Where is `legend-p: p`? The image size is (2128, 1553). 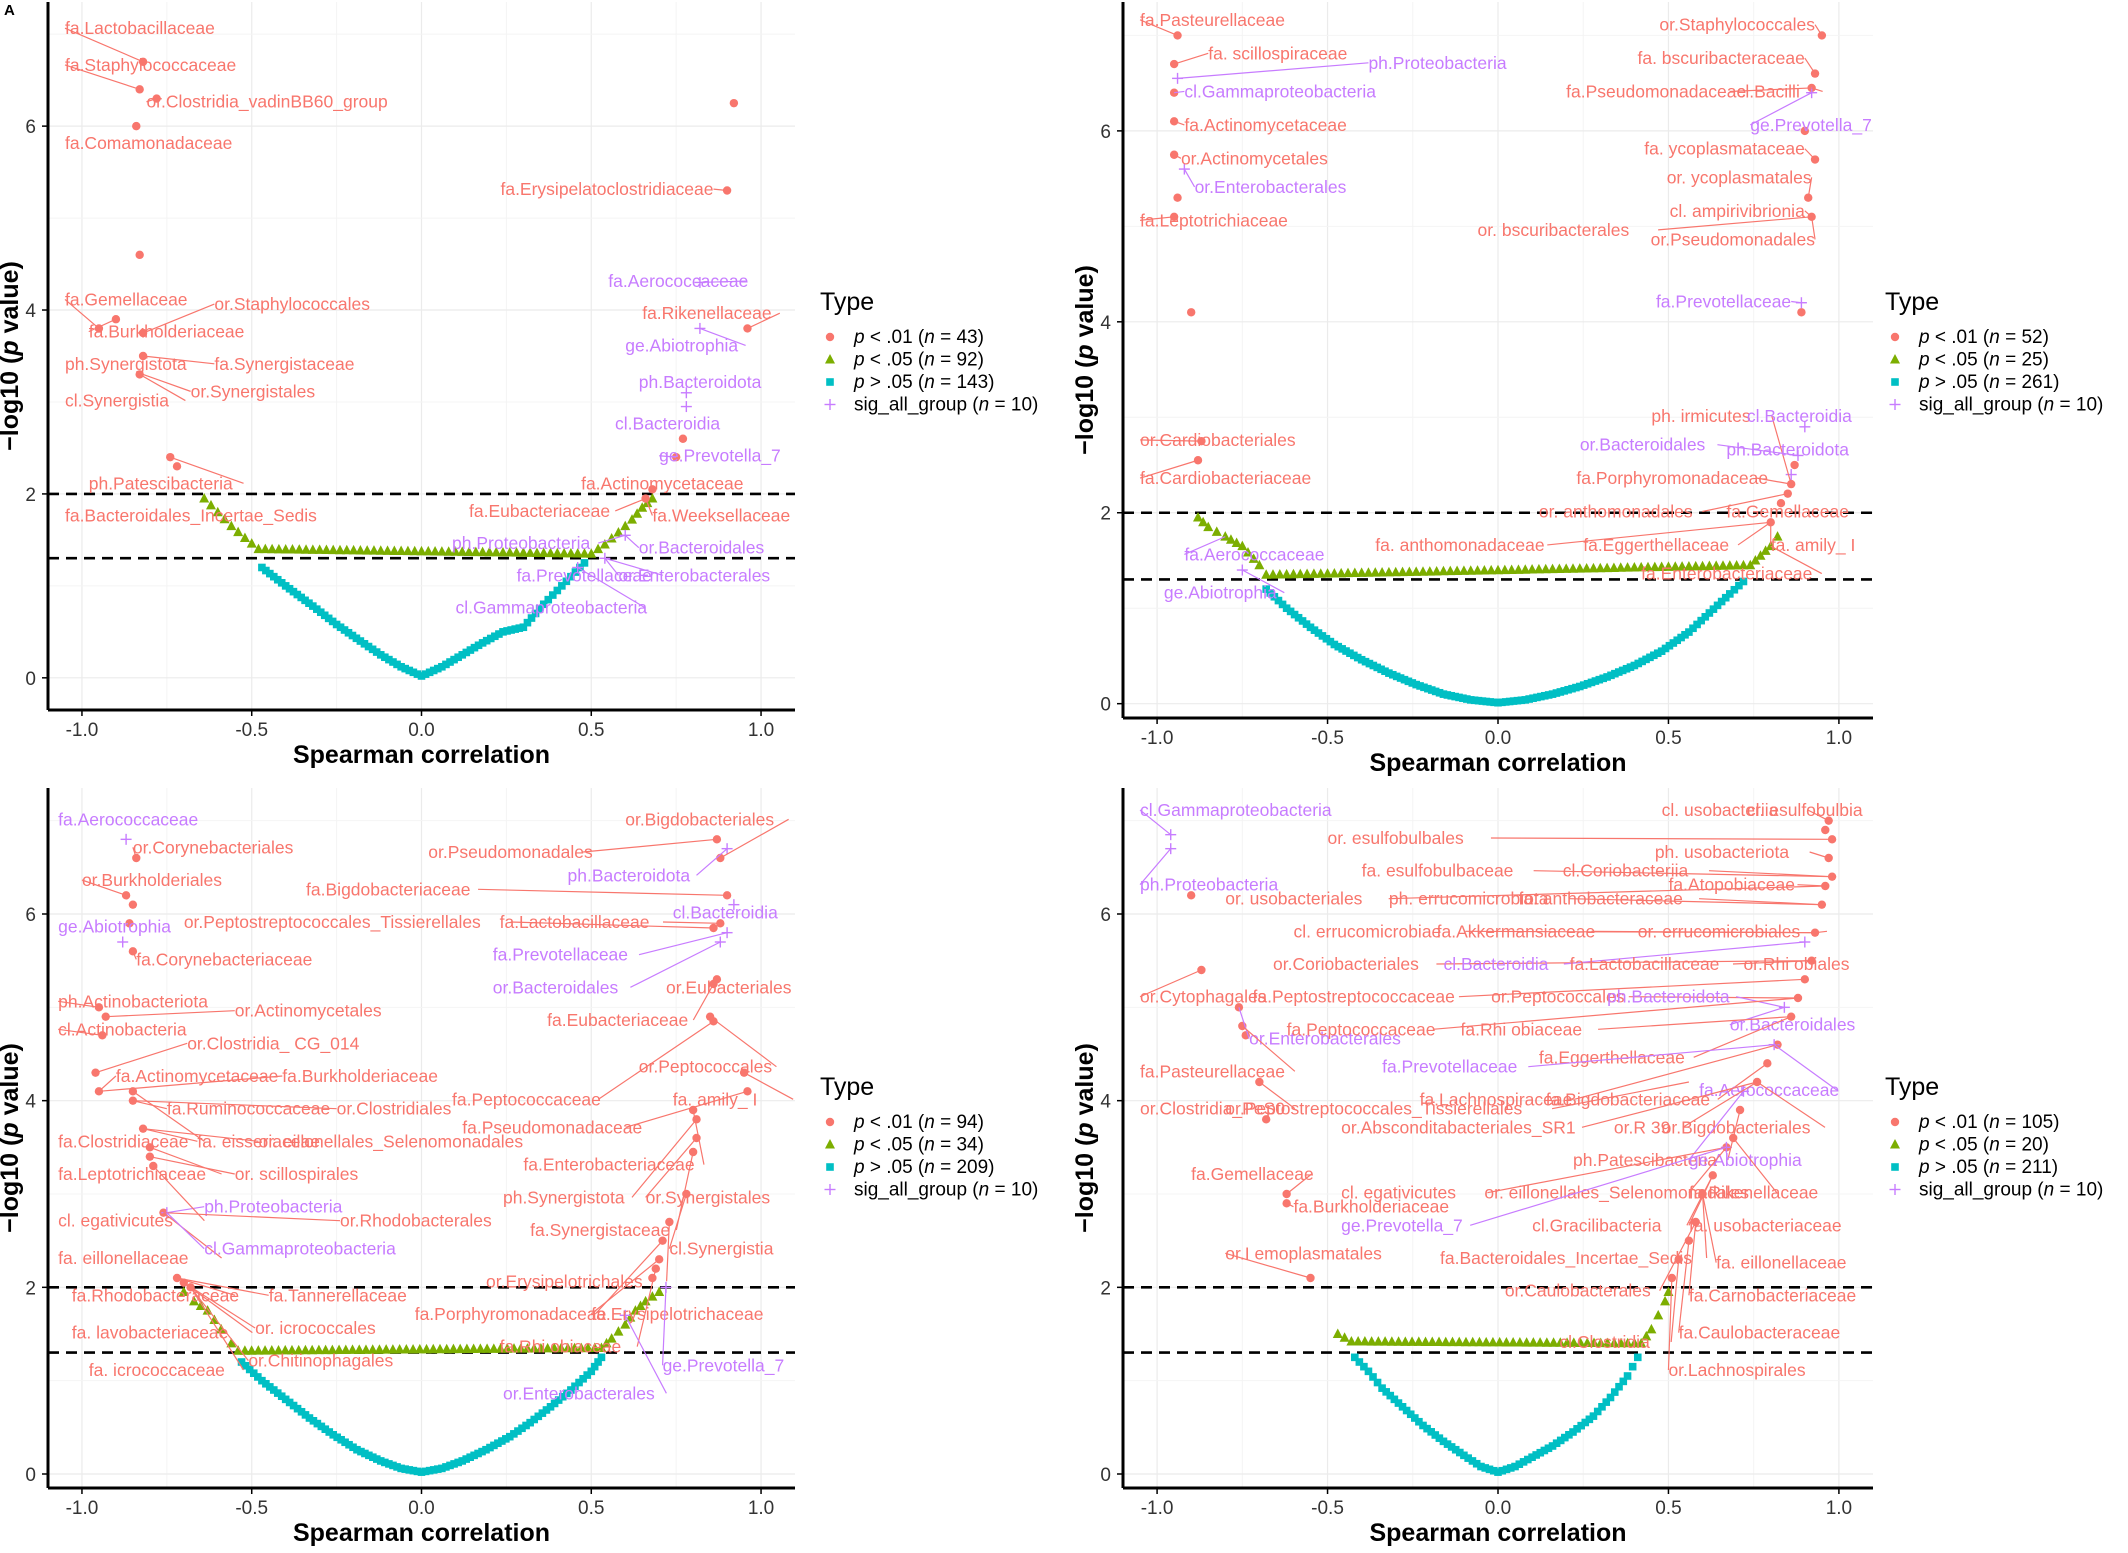 legend-p: p is located at coordinates (1924, 382).